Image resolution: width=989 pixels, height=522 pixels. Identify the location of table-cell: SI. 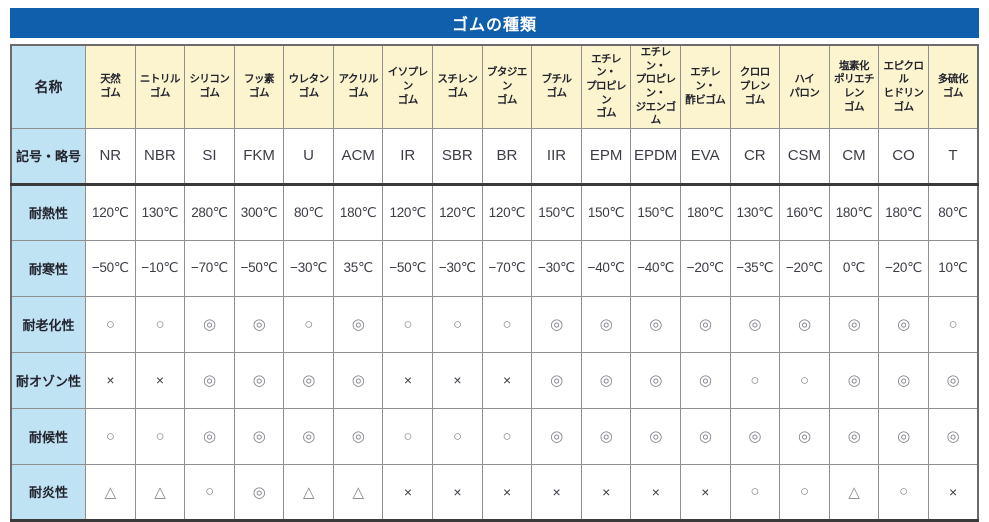
(209, 156).